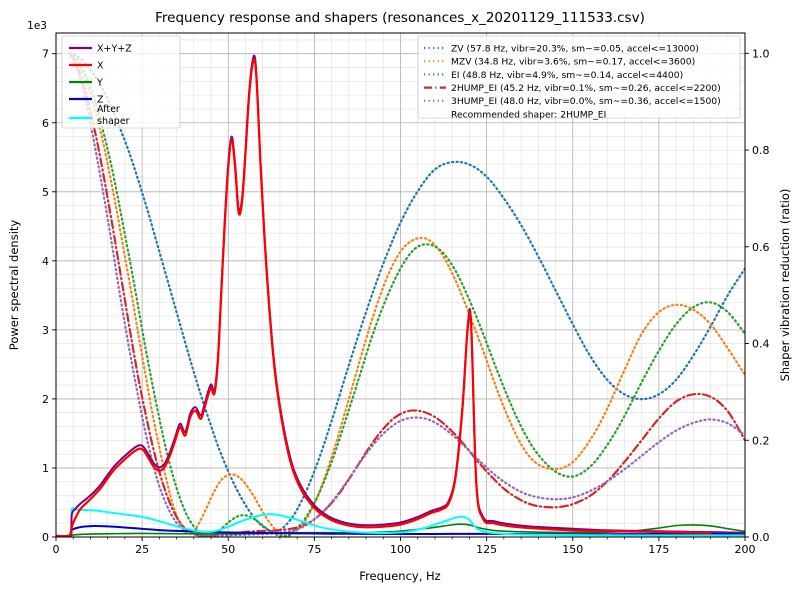 The height and width of the screenshot is (600, 800). What do you see at coordinates (142, 549) in the screenshot?
I see `x-tick-label: 25` at bounding box center [142, 549].